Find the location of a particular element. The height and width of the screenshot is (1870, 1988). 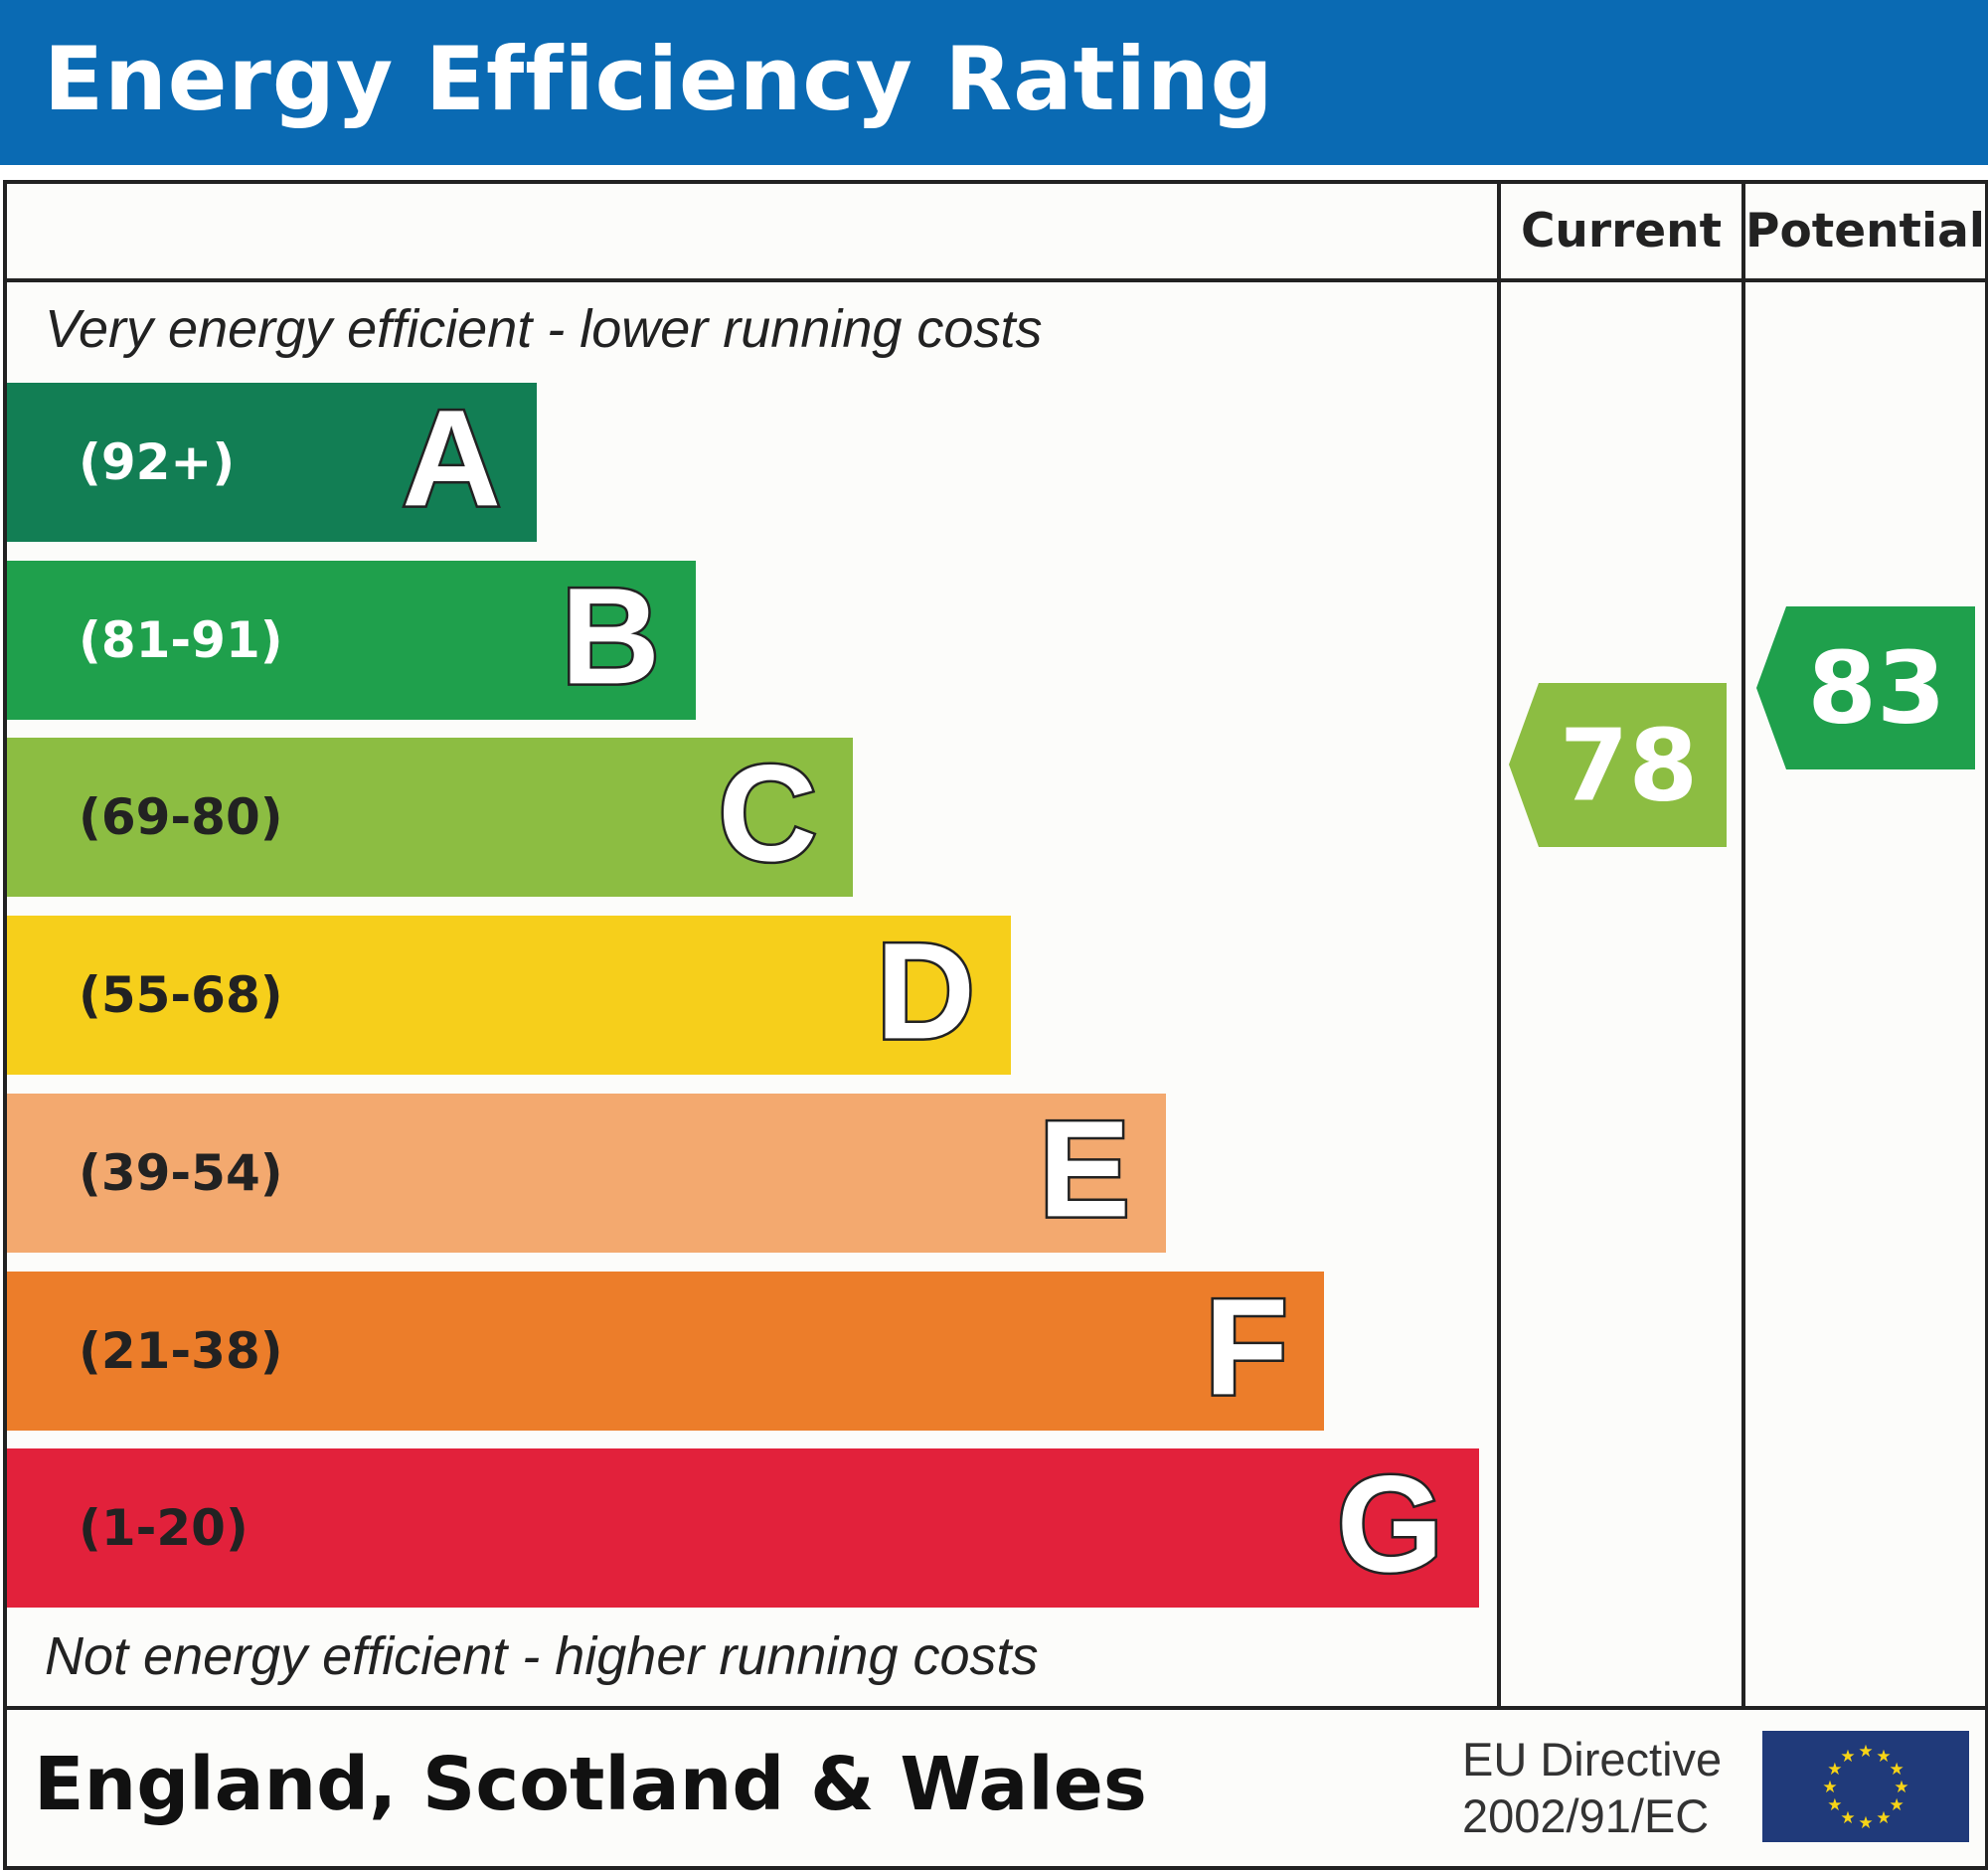

band-letter: F is located at coordinates (1246, 1347).